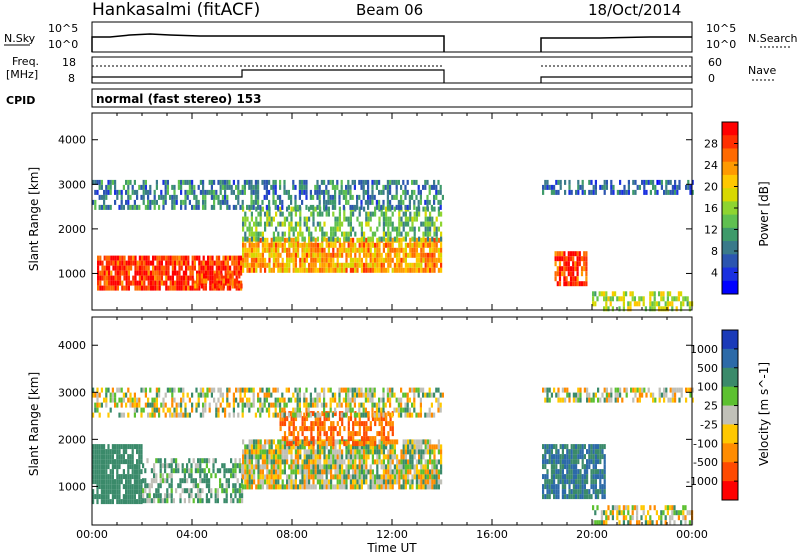  Describe the element at coordinates (730, 261) in the screenshot. I see `power-colorbar-swatch` at that location.